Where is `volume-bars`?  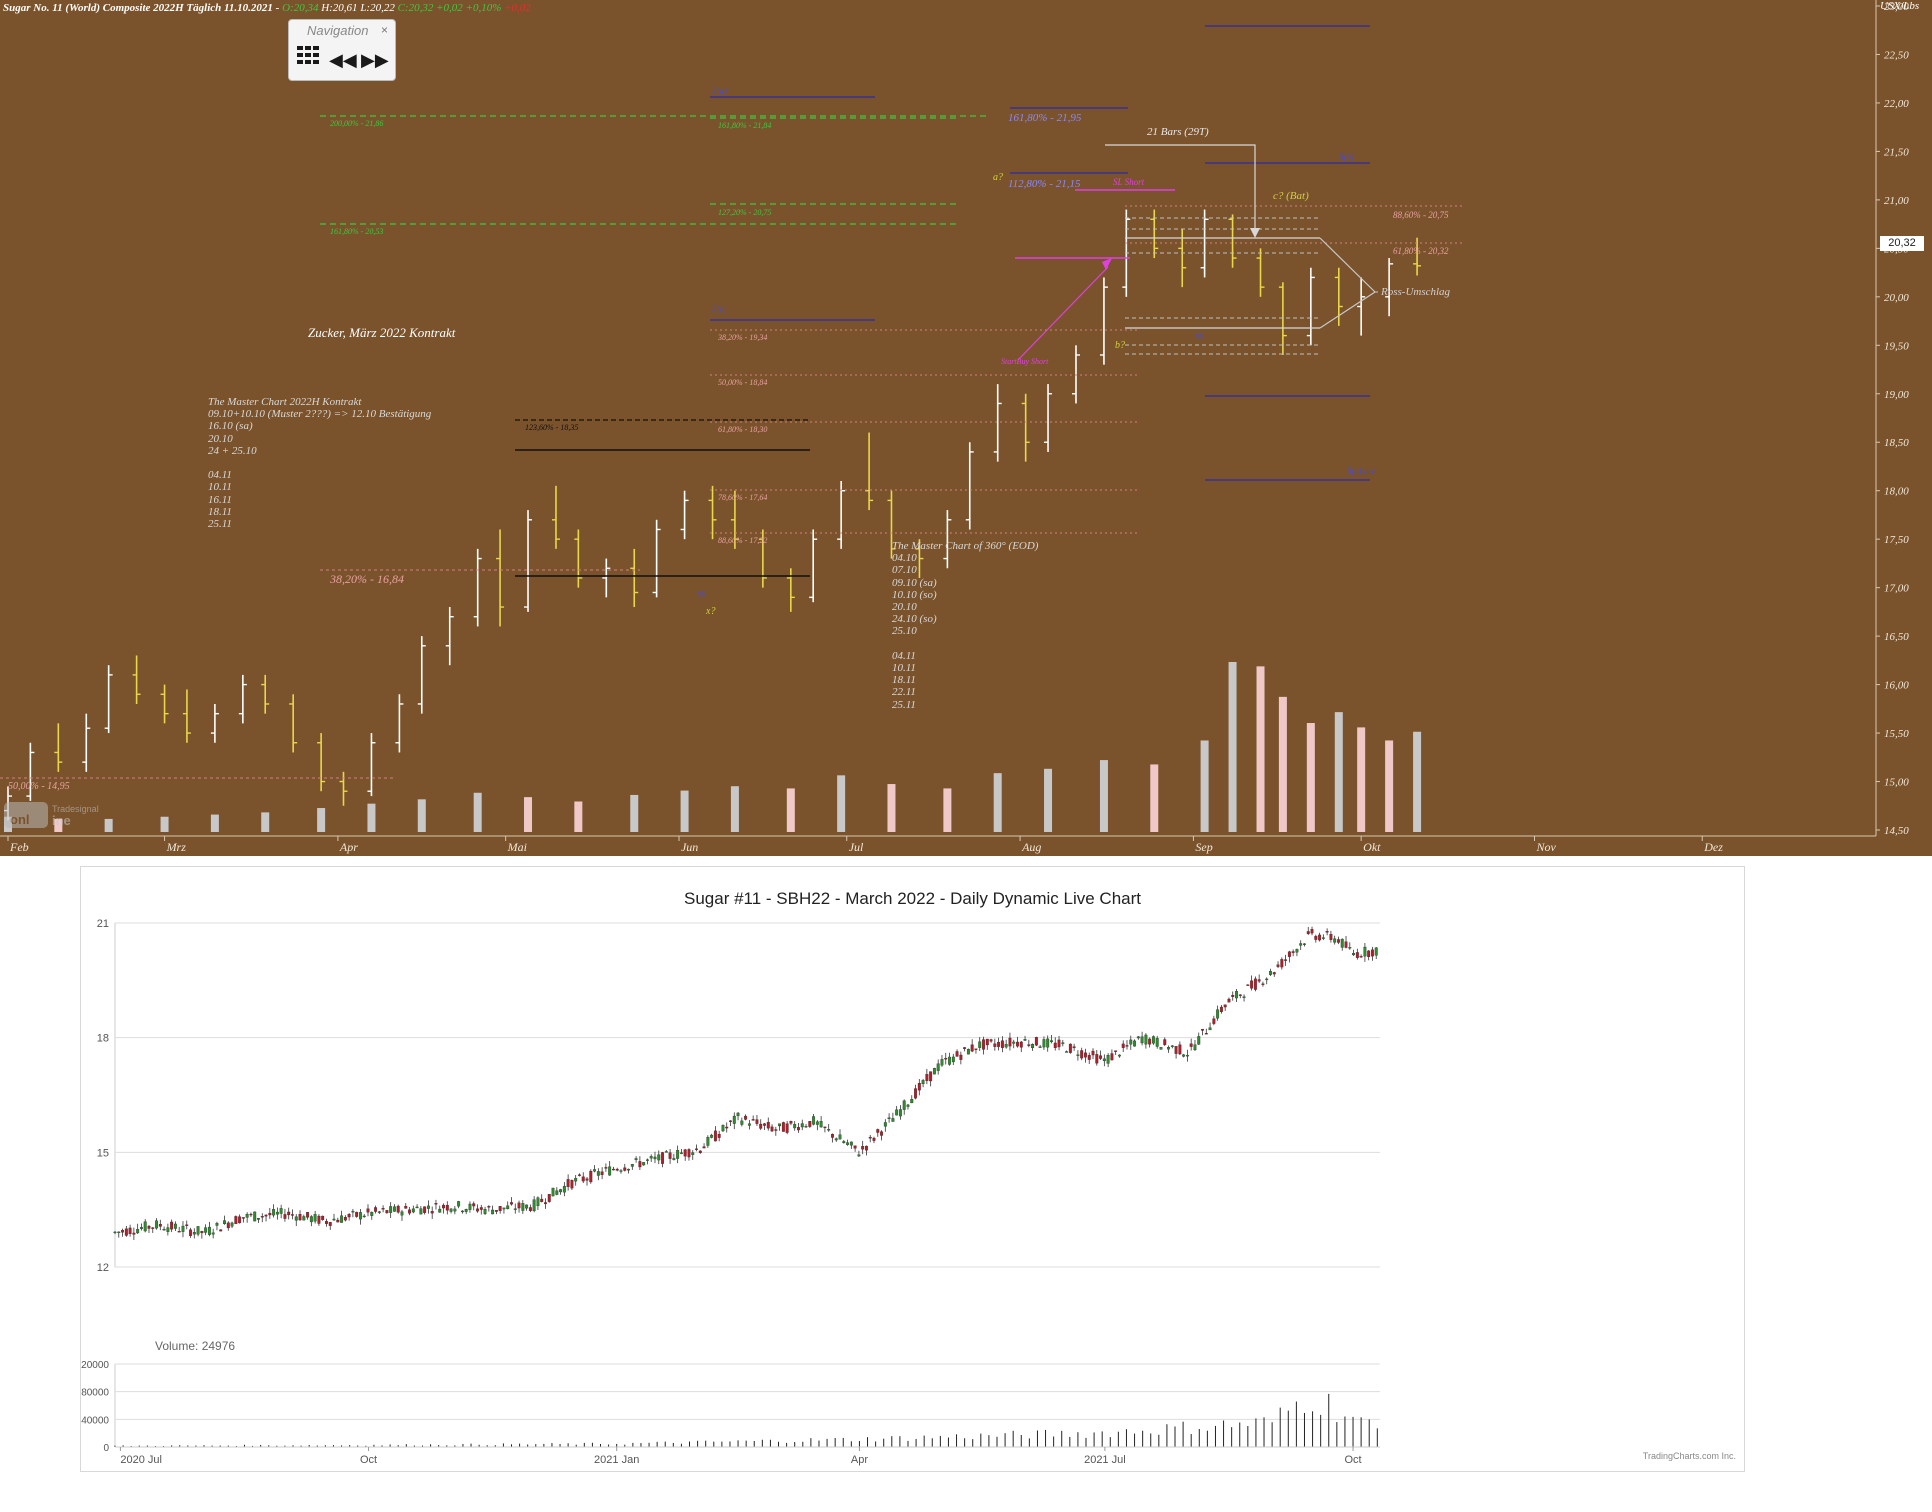
volume-bars is located at coordinates (713, 747).